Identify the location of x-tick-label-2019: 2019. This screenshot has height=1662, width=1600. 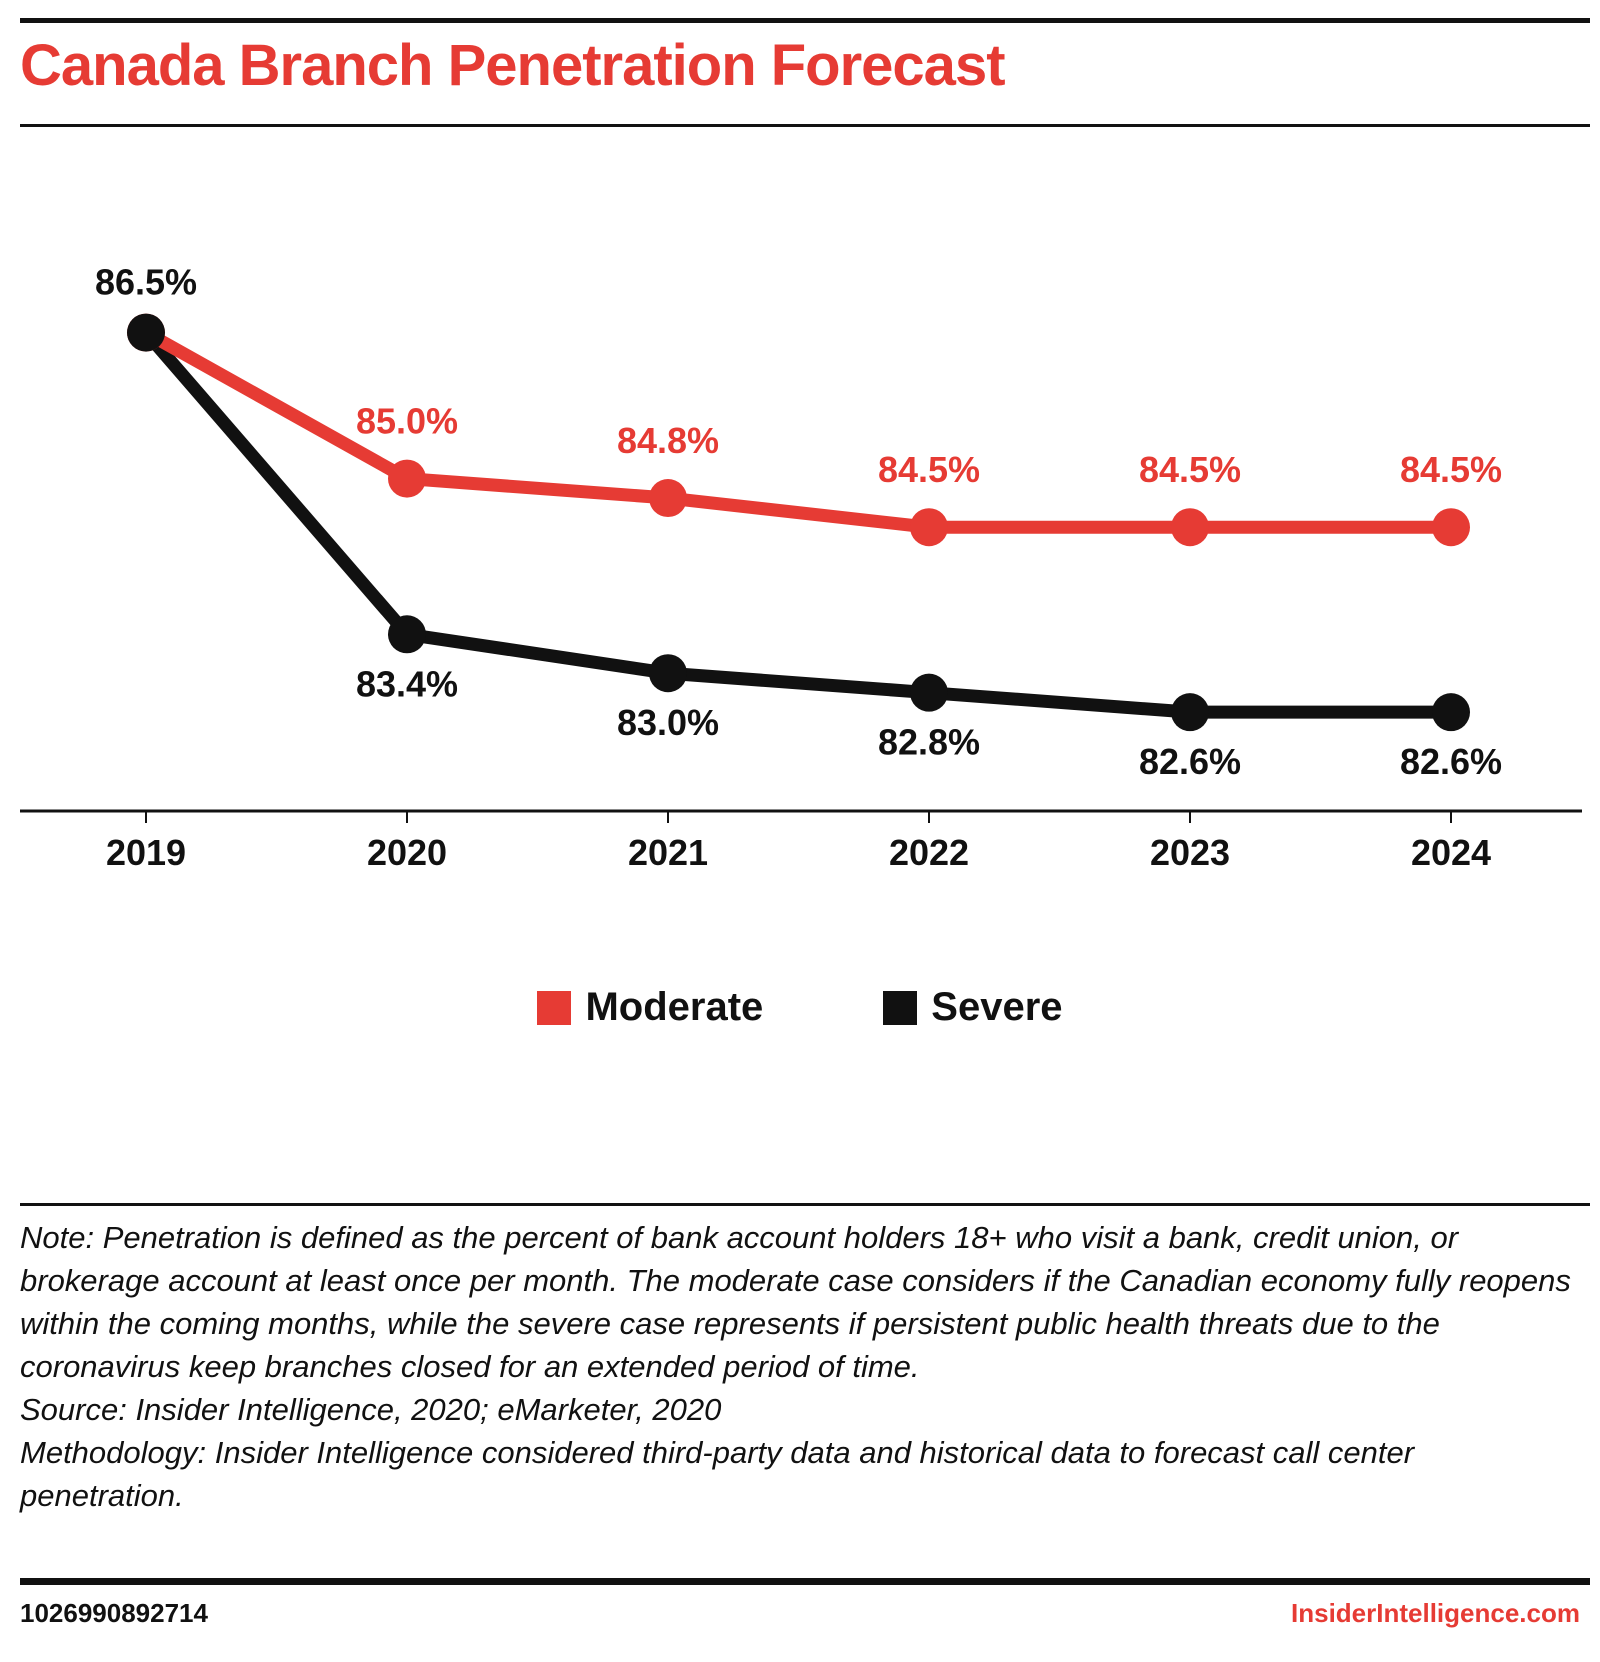
(146, 852).